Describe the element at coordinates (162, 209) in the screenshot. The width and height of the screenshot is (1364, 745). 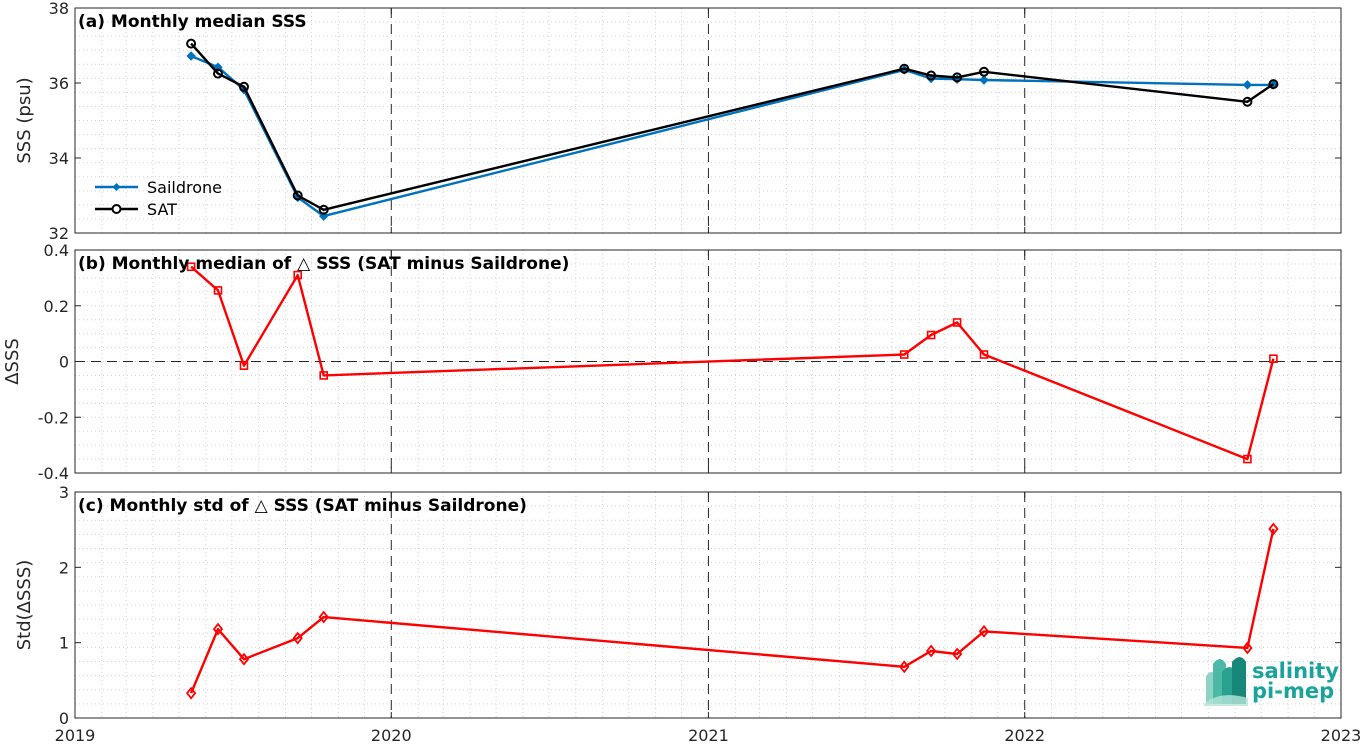
I see `legend-label: SAT` at that location.